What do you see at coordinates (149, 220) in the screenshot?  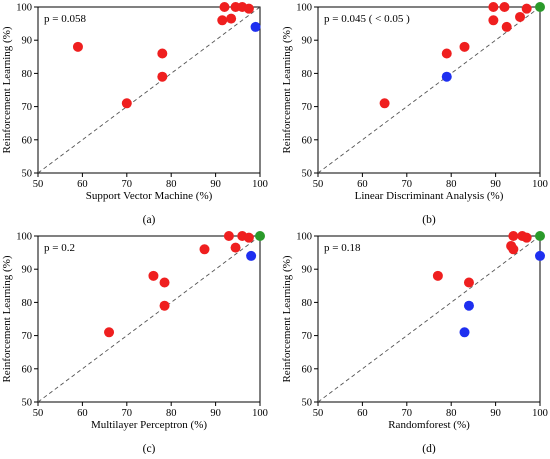 I see `panel-caption: (a)` at bounding box center [149, 220].